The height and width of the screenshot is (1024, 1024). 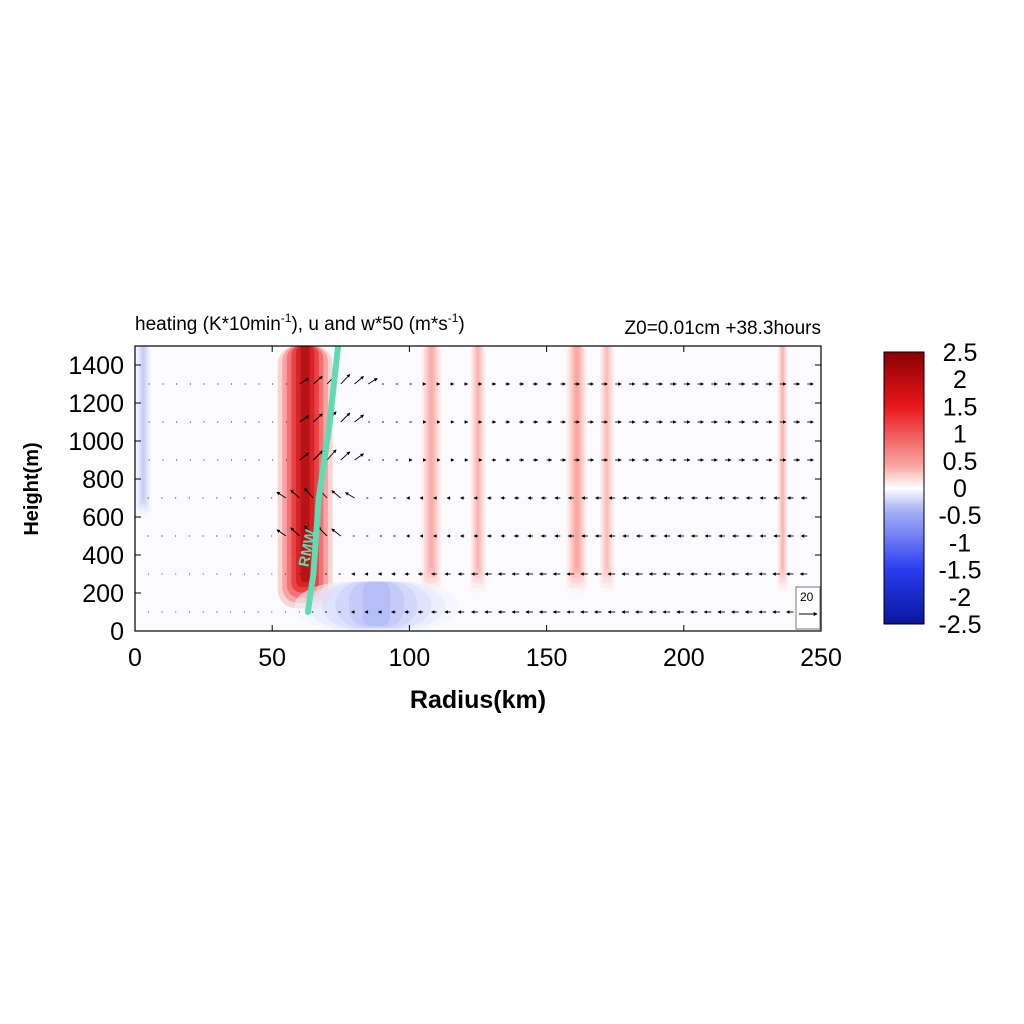 What do you see at coordinates (96, 442) in the screenshot?
I see `y-tick-label: 1000` at bounding box center [96, 442].